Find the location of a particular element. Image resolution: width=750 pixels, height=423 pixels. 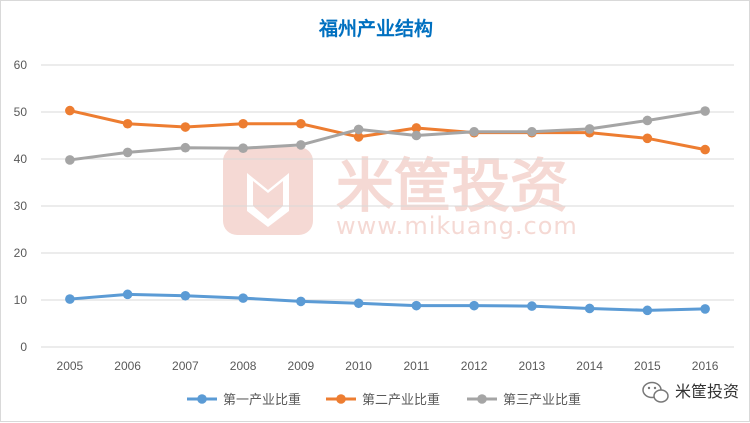

brand-badge: 米筐投资 is located at coordinates (690, 392).